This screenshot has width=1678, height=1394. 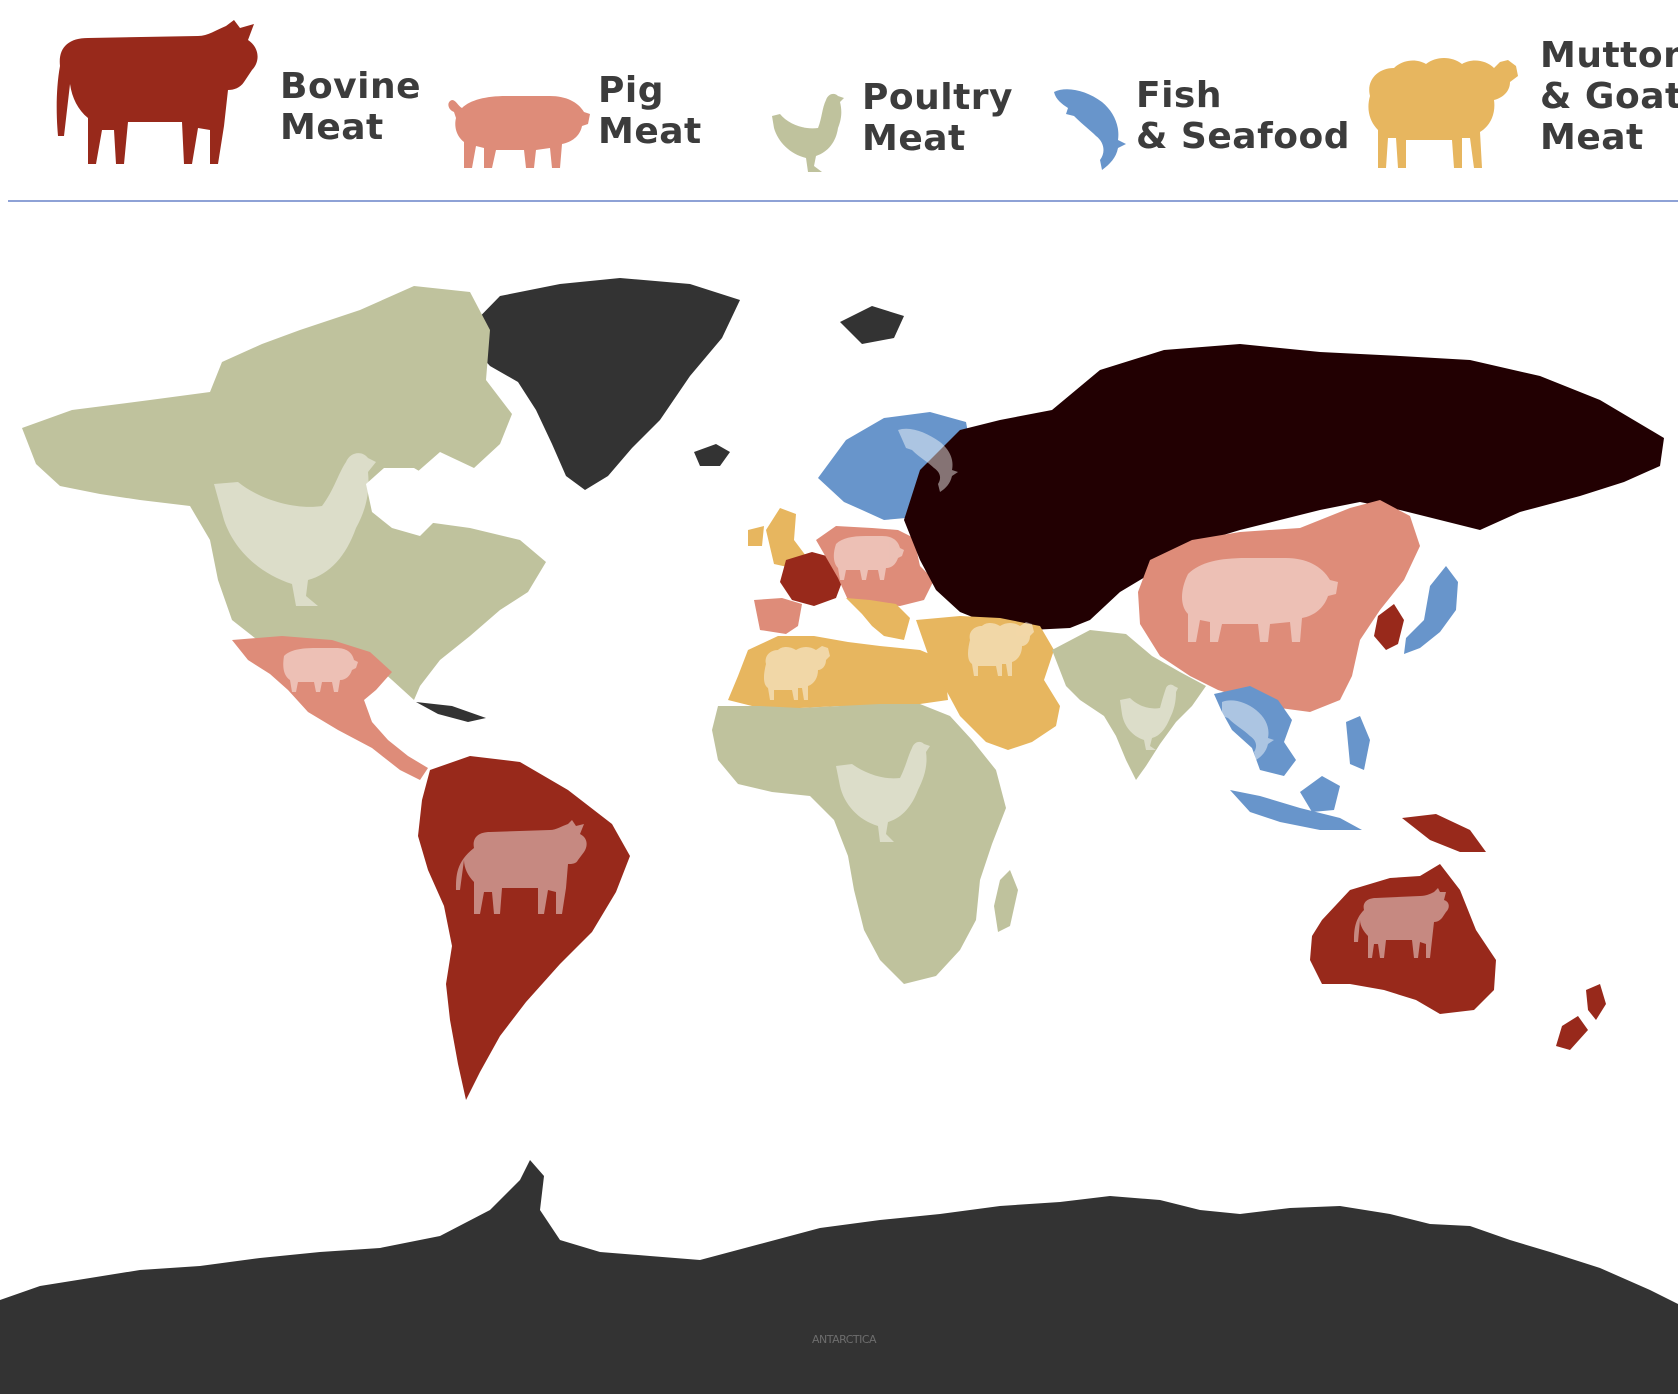 I want to click on region-southeast-asia, so click(x=1255, y=731).